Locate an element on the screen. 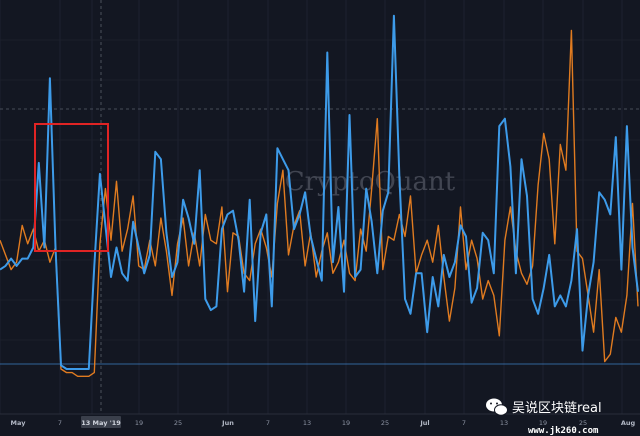 The image size is (640, 436). highlight-box is located at coordinates (71, 187).